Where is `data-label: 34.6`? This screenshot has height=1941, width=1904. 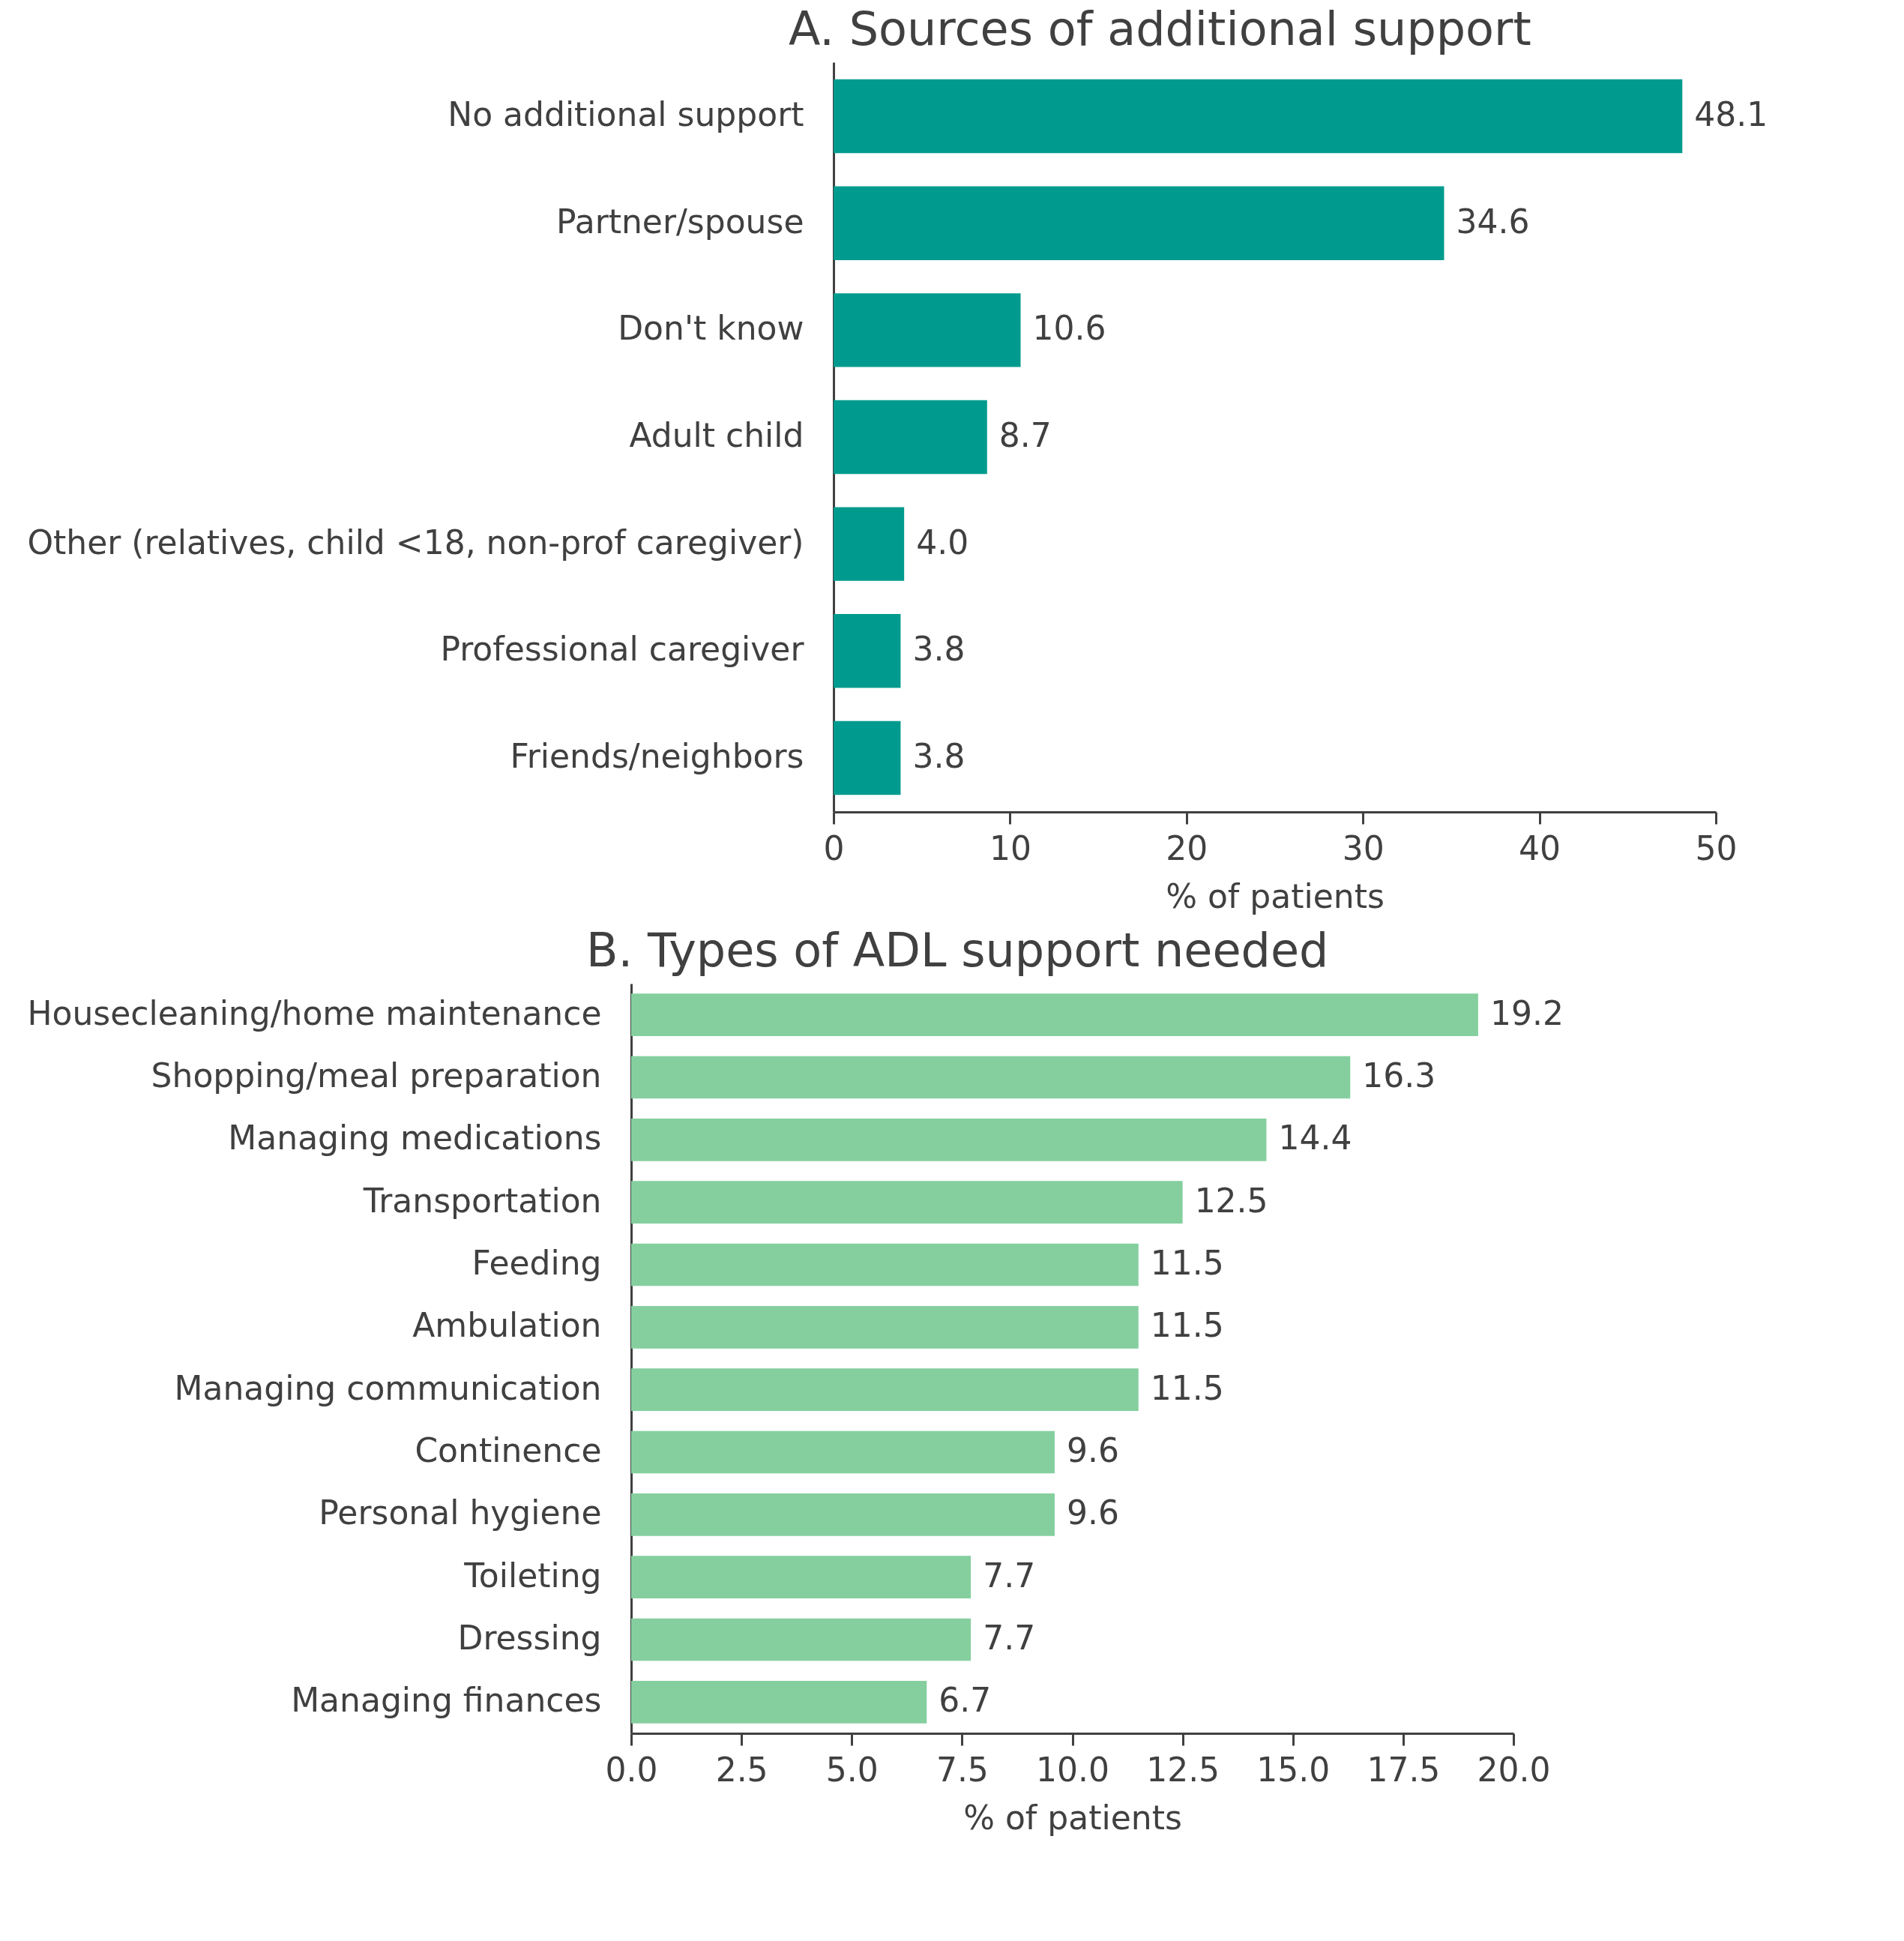 data-label: 34.6 is located at coordinates (1493, 221).